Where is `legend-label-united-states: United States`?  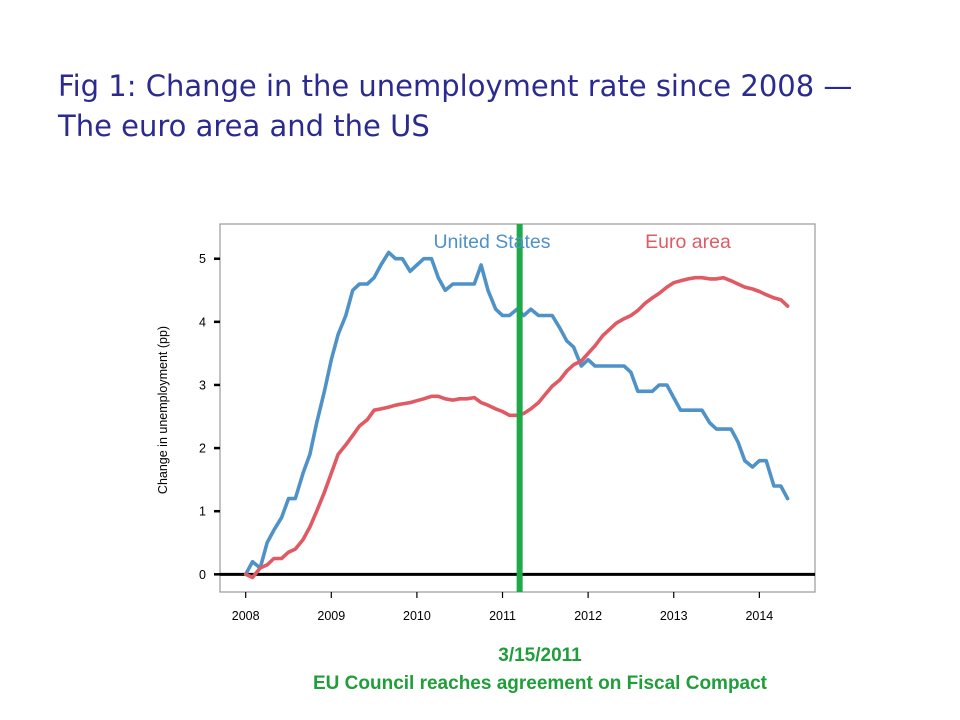
legend-label-united-states: United States is located at coordinates (491, 242).